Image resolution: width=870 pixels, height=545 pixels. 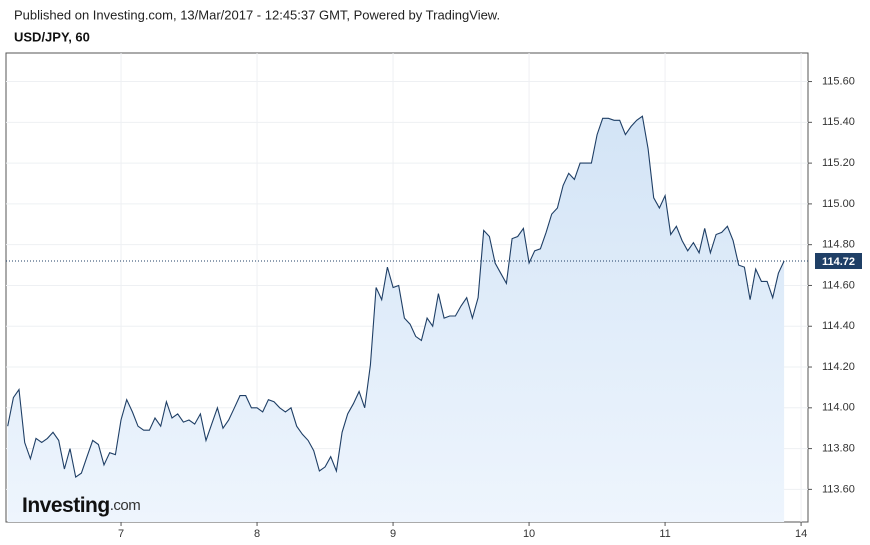 I want to click on logo-main: Investing, so click(x=66, y=505).